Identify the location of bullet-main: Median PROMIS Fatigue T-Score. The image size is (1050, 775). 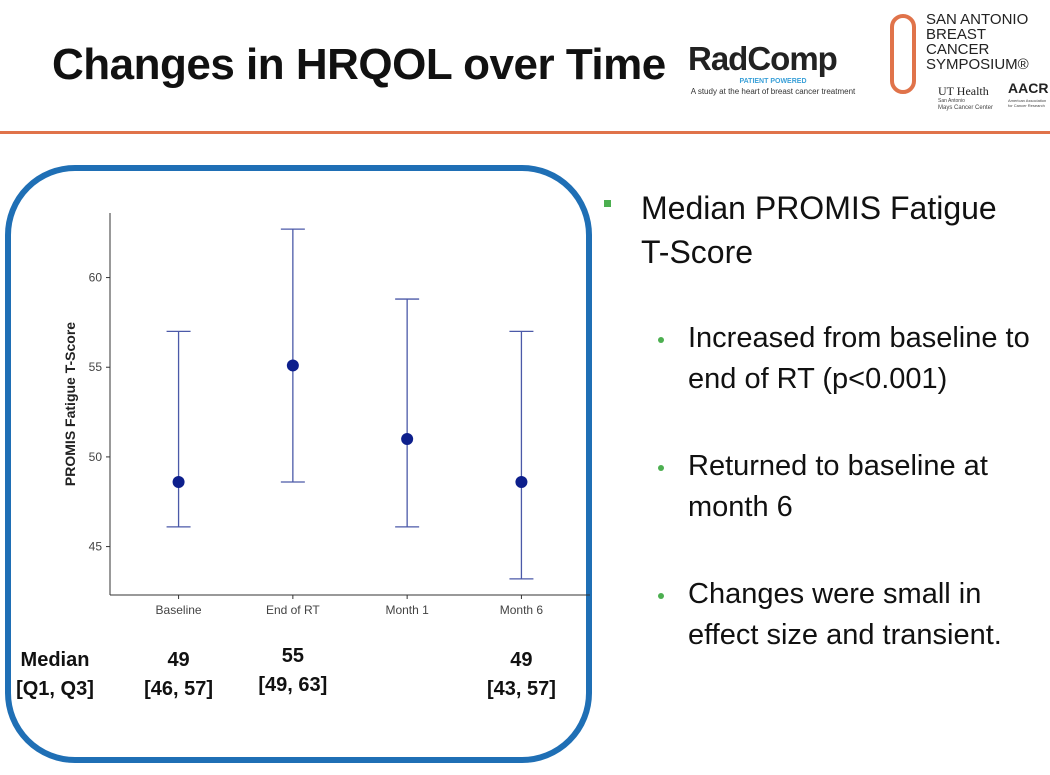
(819, 230).